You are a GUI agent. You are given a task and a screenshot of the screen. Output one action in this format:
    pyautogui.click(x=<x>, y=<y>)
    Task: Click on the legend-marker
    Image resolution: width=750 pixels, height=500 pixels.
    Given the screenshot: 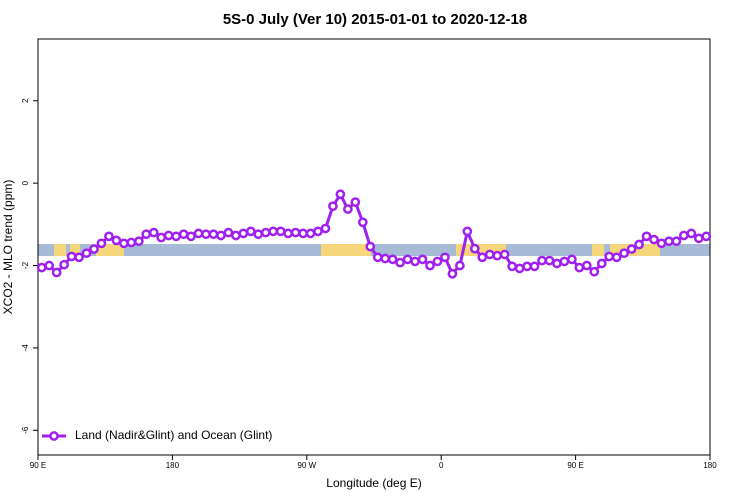 What is the action you would take?
    pyautogui.click(x=54, y=436)
    